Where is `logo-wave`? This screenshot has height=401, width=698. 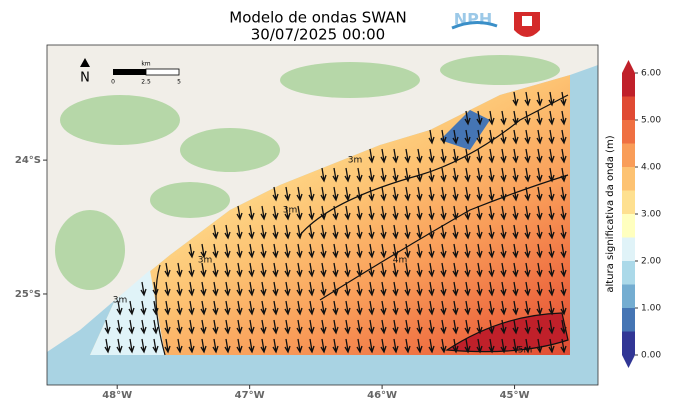 logo-wave is located at coordinates (474, 25).